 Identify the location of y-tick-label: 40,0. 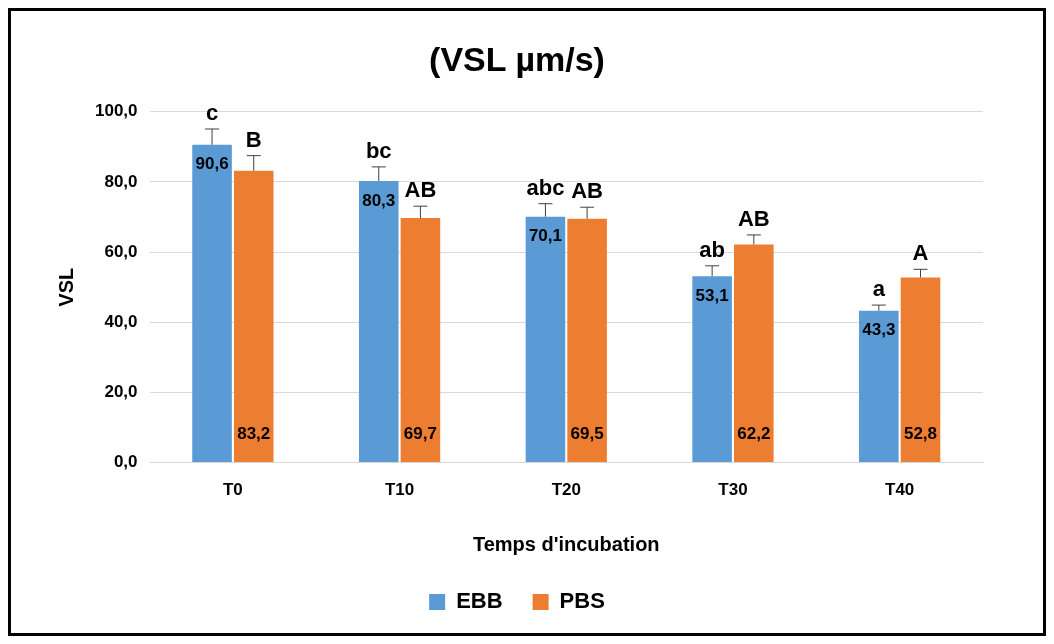
(121, 321).